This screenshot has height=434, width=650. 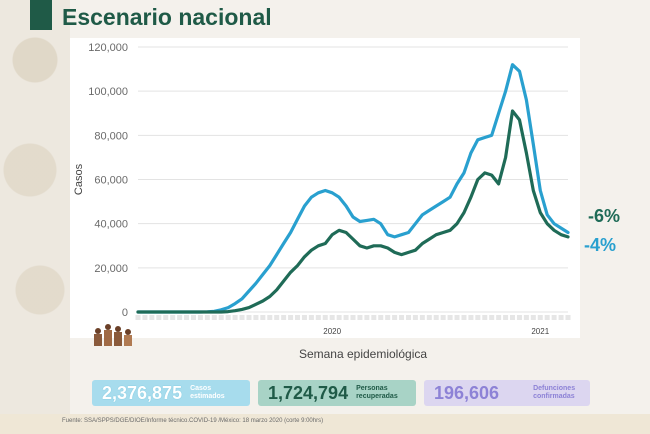 I want to click on x-year-label: 2020, so click(x=332, y=331).